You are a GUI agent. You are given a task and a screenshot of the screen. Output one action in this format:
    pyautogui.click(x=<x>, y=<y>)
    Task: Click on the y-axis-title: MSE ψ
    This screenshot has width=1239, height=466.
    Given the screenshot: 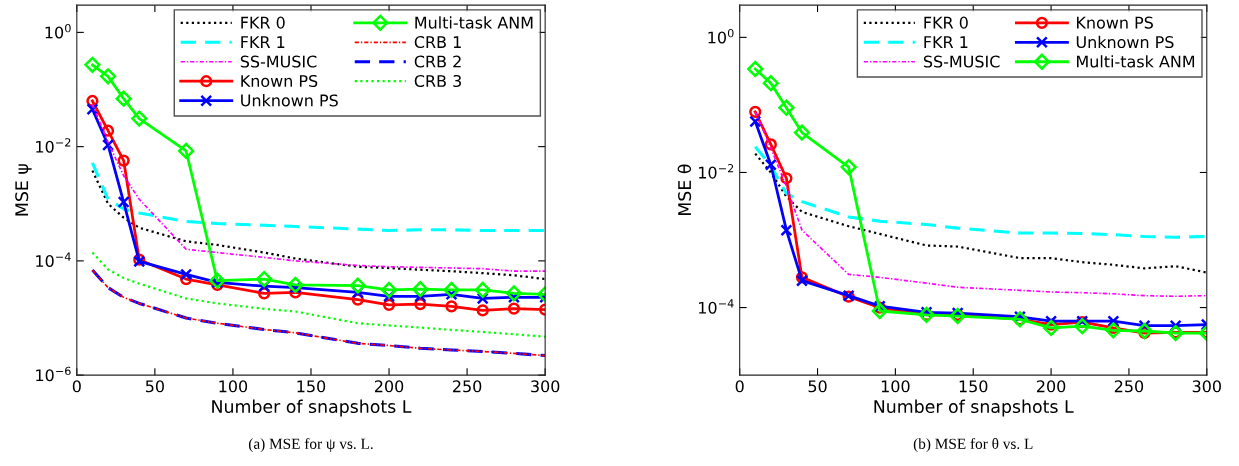 What is the action you would take?
    pyautogui.click(x=23, y=190)
    